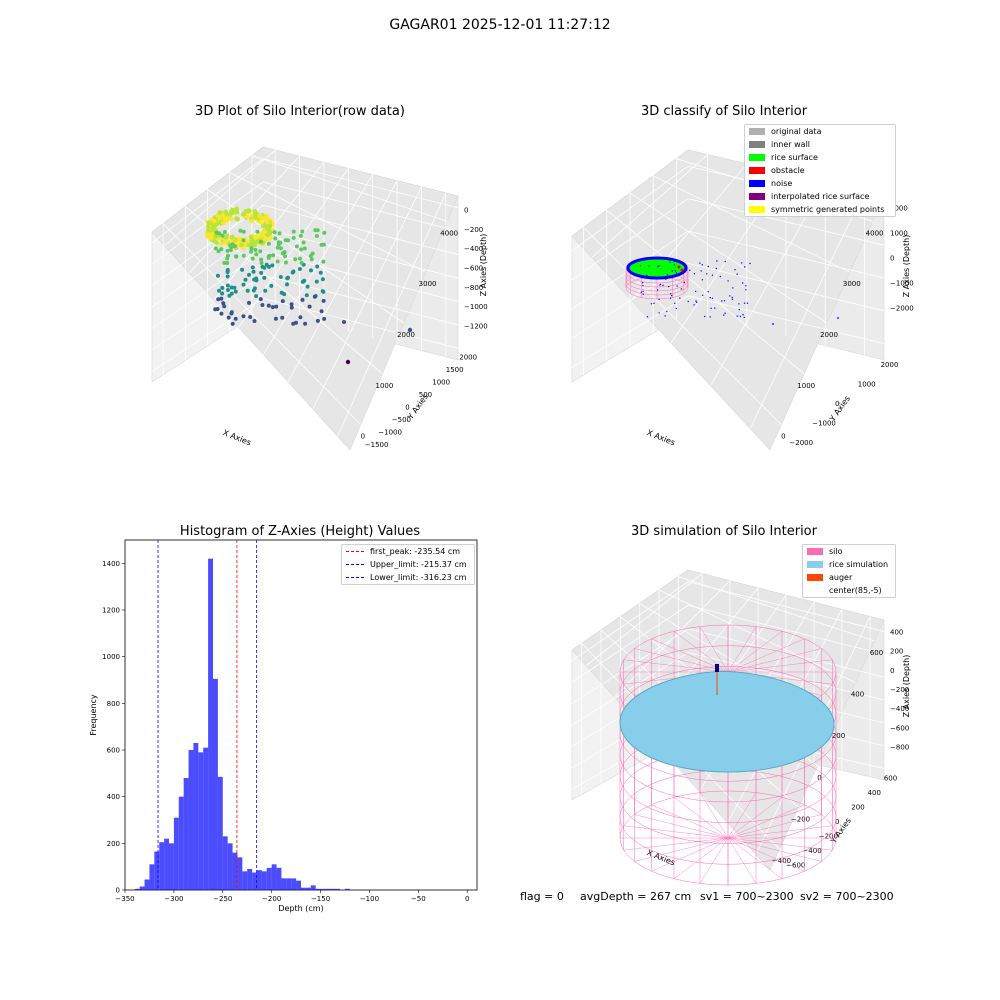  I want to click on x-tick-label: 3000, so click(428, 284).